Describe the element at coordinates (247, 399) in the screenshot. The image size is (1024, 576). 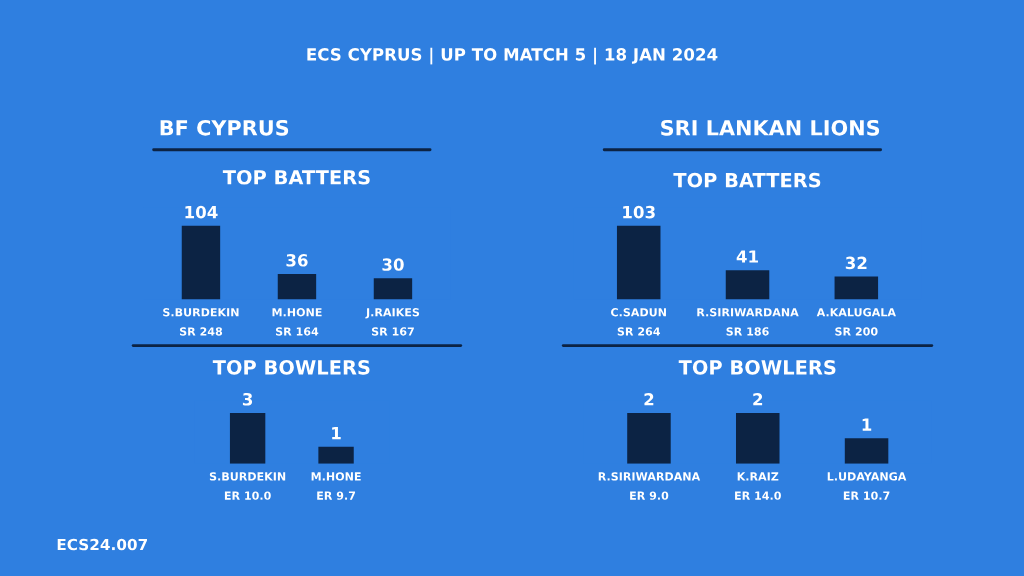
I see `data-label: 3` at that location.